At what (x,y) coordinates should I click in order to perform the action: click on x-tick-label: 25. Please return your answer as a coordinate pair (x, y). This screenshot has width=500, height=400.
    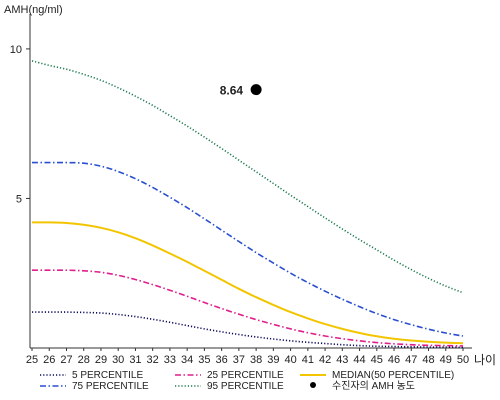
    Looking at the image, I should click on (32, 360).